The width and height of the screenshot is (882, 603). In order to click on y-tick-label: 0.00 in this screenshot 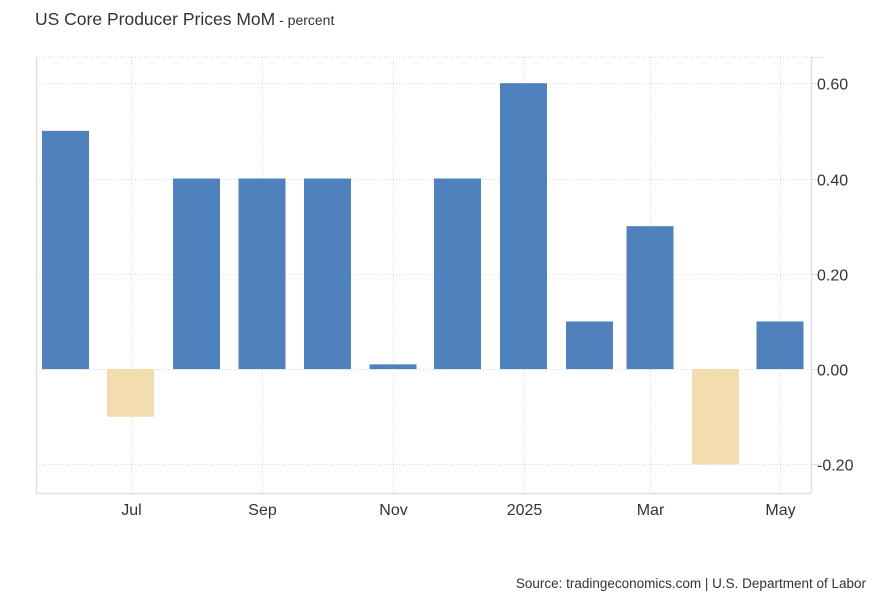, I will do `click(832, 371)`.